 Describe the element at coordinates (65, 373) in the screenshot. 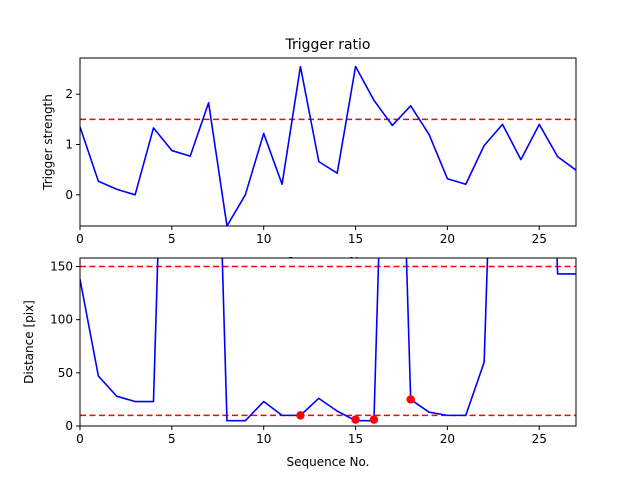

I see `y-tick-label: 50` at that location.